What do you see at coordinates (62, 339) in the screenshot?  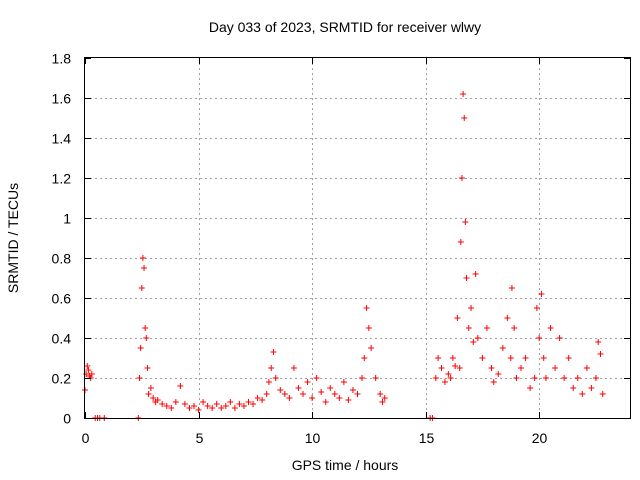 I see `y-tick-label: 0.4` at bounding box center [62, 339].